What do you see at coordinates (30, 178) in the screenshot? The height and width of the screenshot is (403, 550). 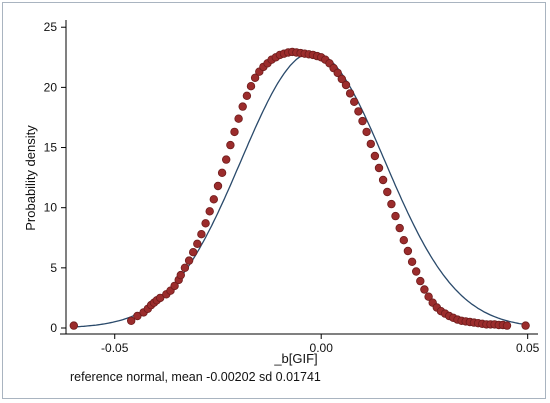 I see `y-axis-label: Probability density` at bounding box center [30, 178].